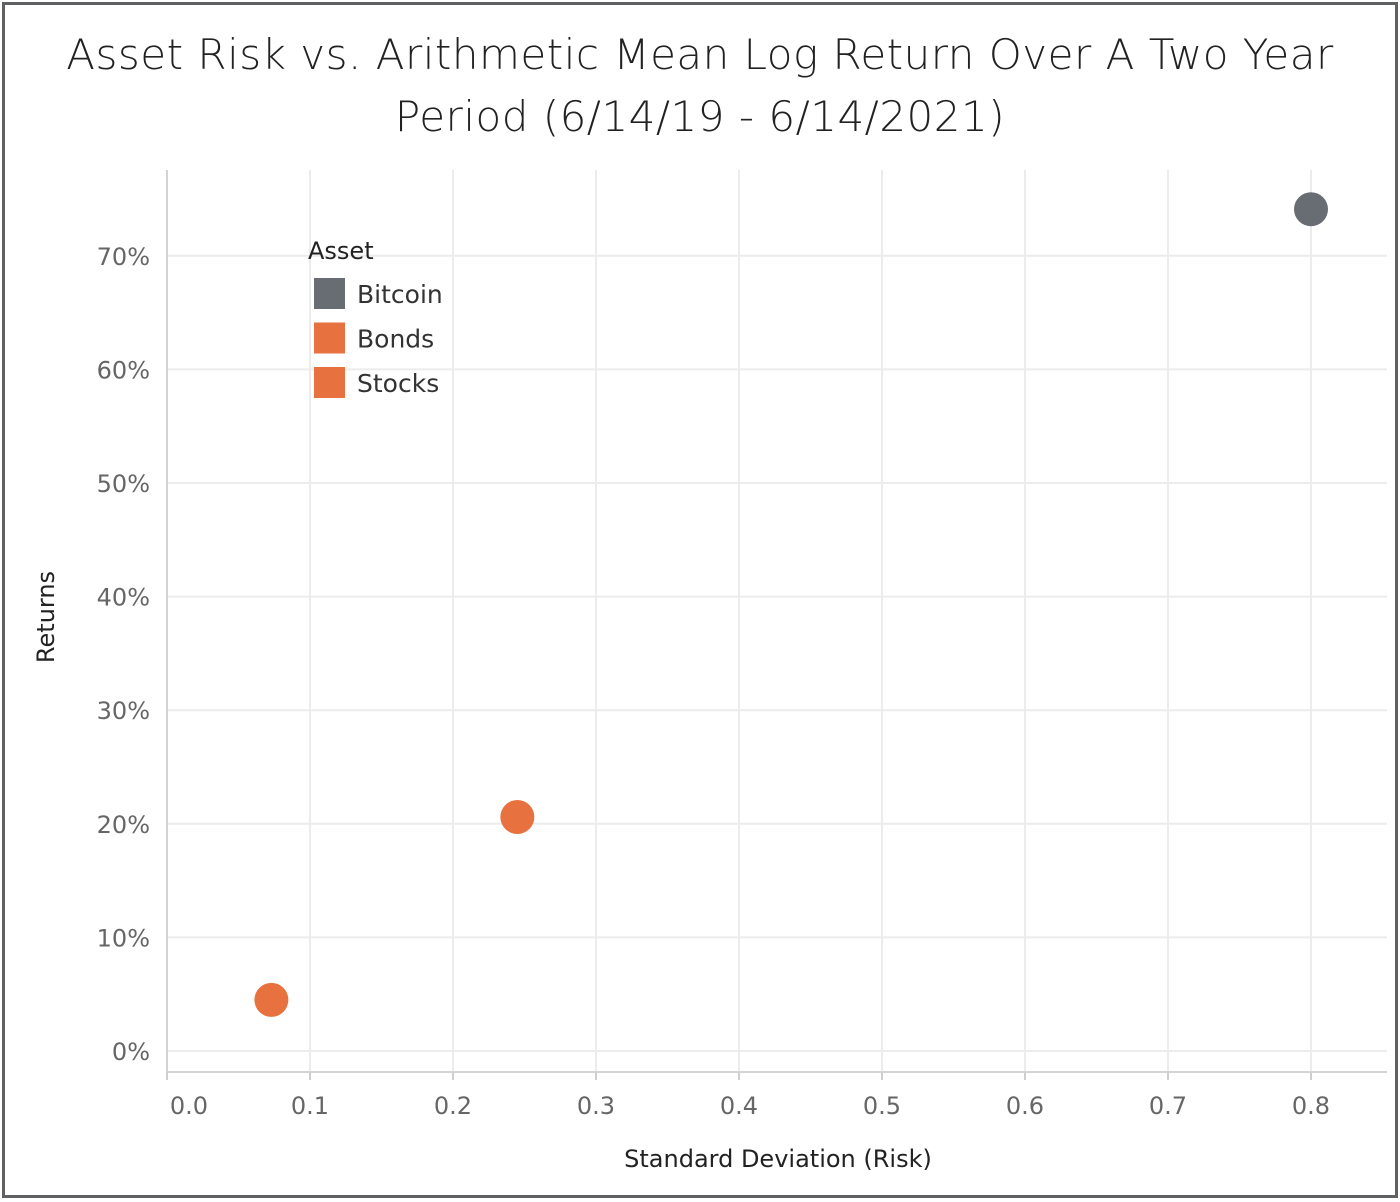 Image resolution: width=1400 pixels, height=1202 pixels. I want to click on point-bonds, so click(271, 999).